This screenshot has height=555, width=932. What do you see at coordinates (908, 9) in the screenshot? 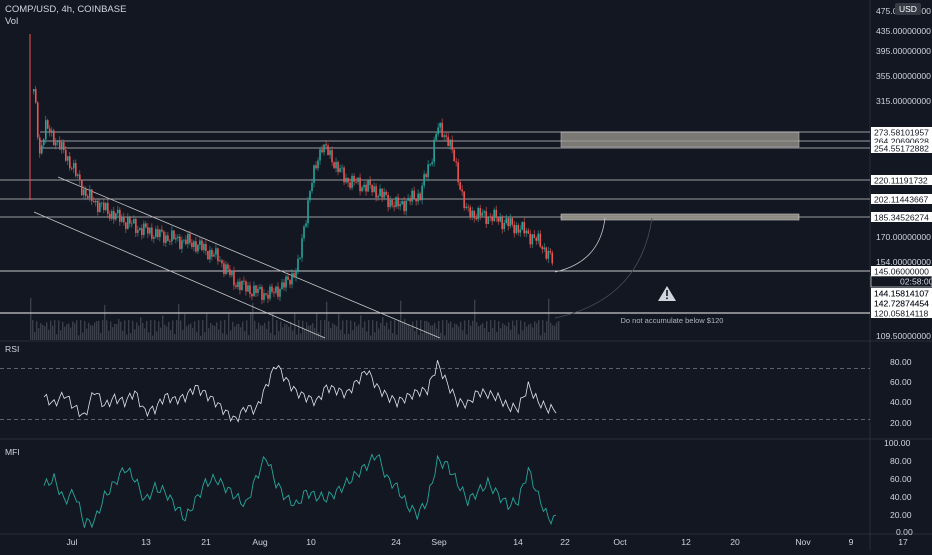
I see `currency-badge: USD` at bounding box center [908, 9].